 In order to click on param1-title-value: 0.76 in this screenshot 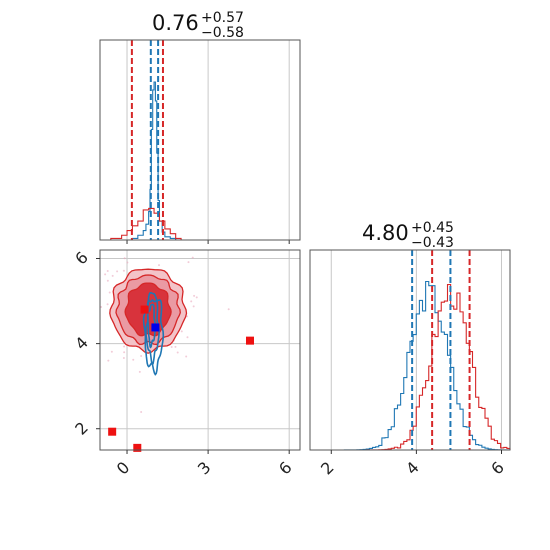, I will do `click(175, 23)`.